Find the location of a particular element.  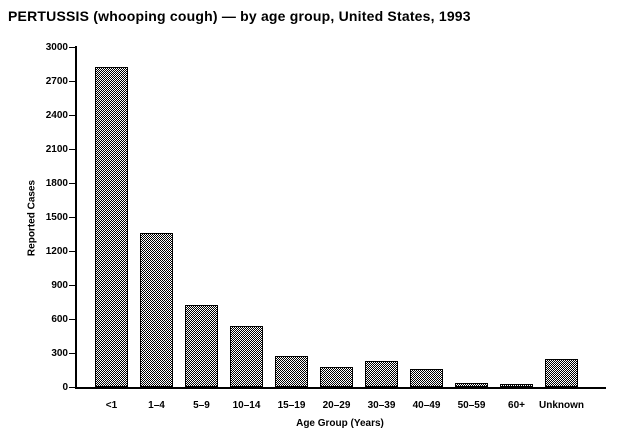

x-tick-label: <1 is located at coordinates (111, 405).